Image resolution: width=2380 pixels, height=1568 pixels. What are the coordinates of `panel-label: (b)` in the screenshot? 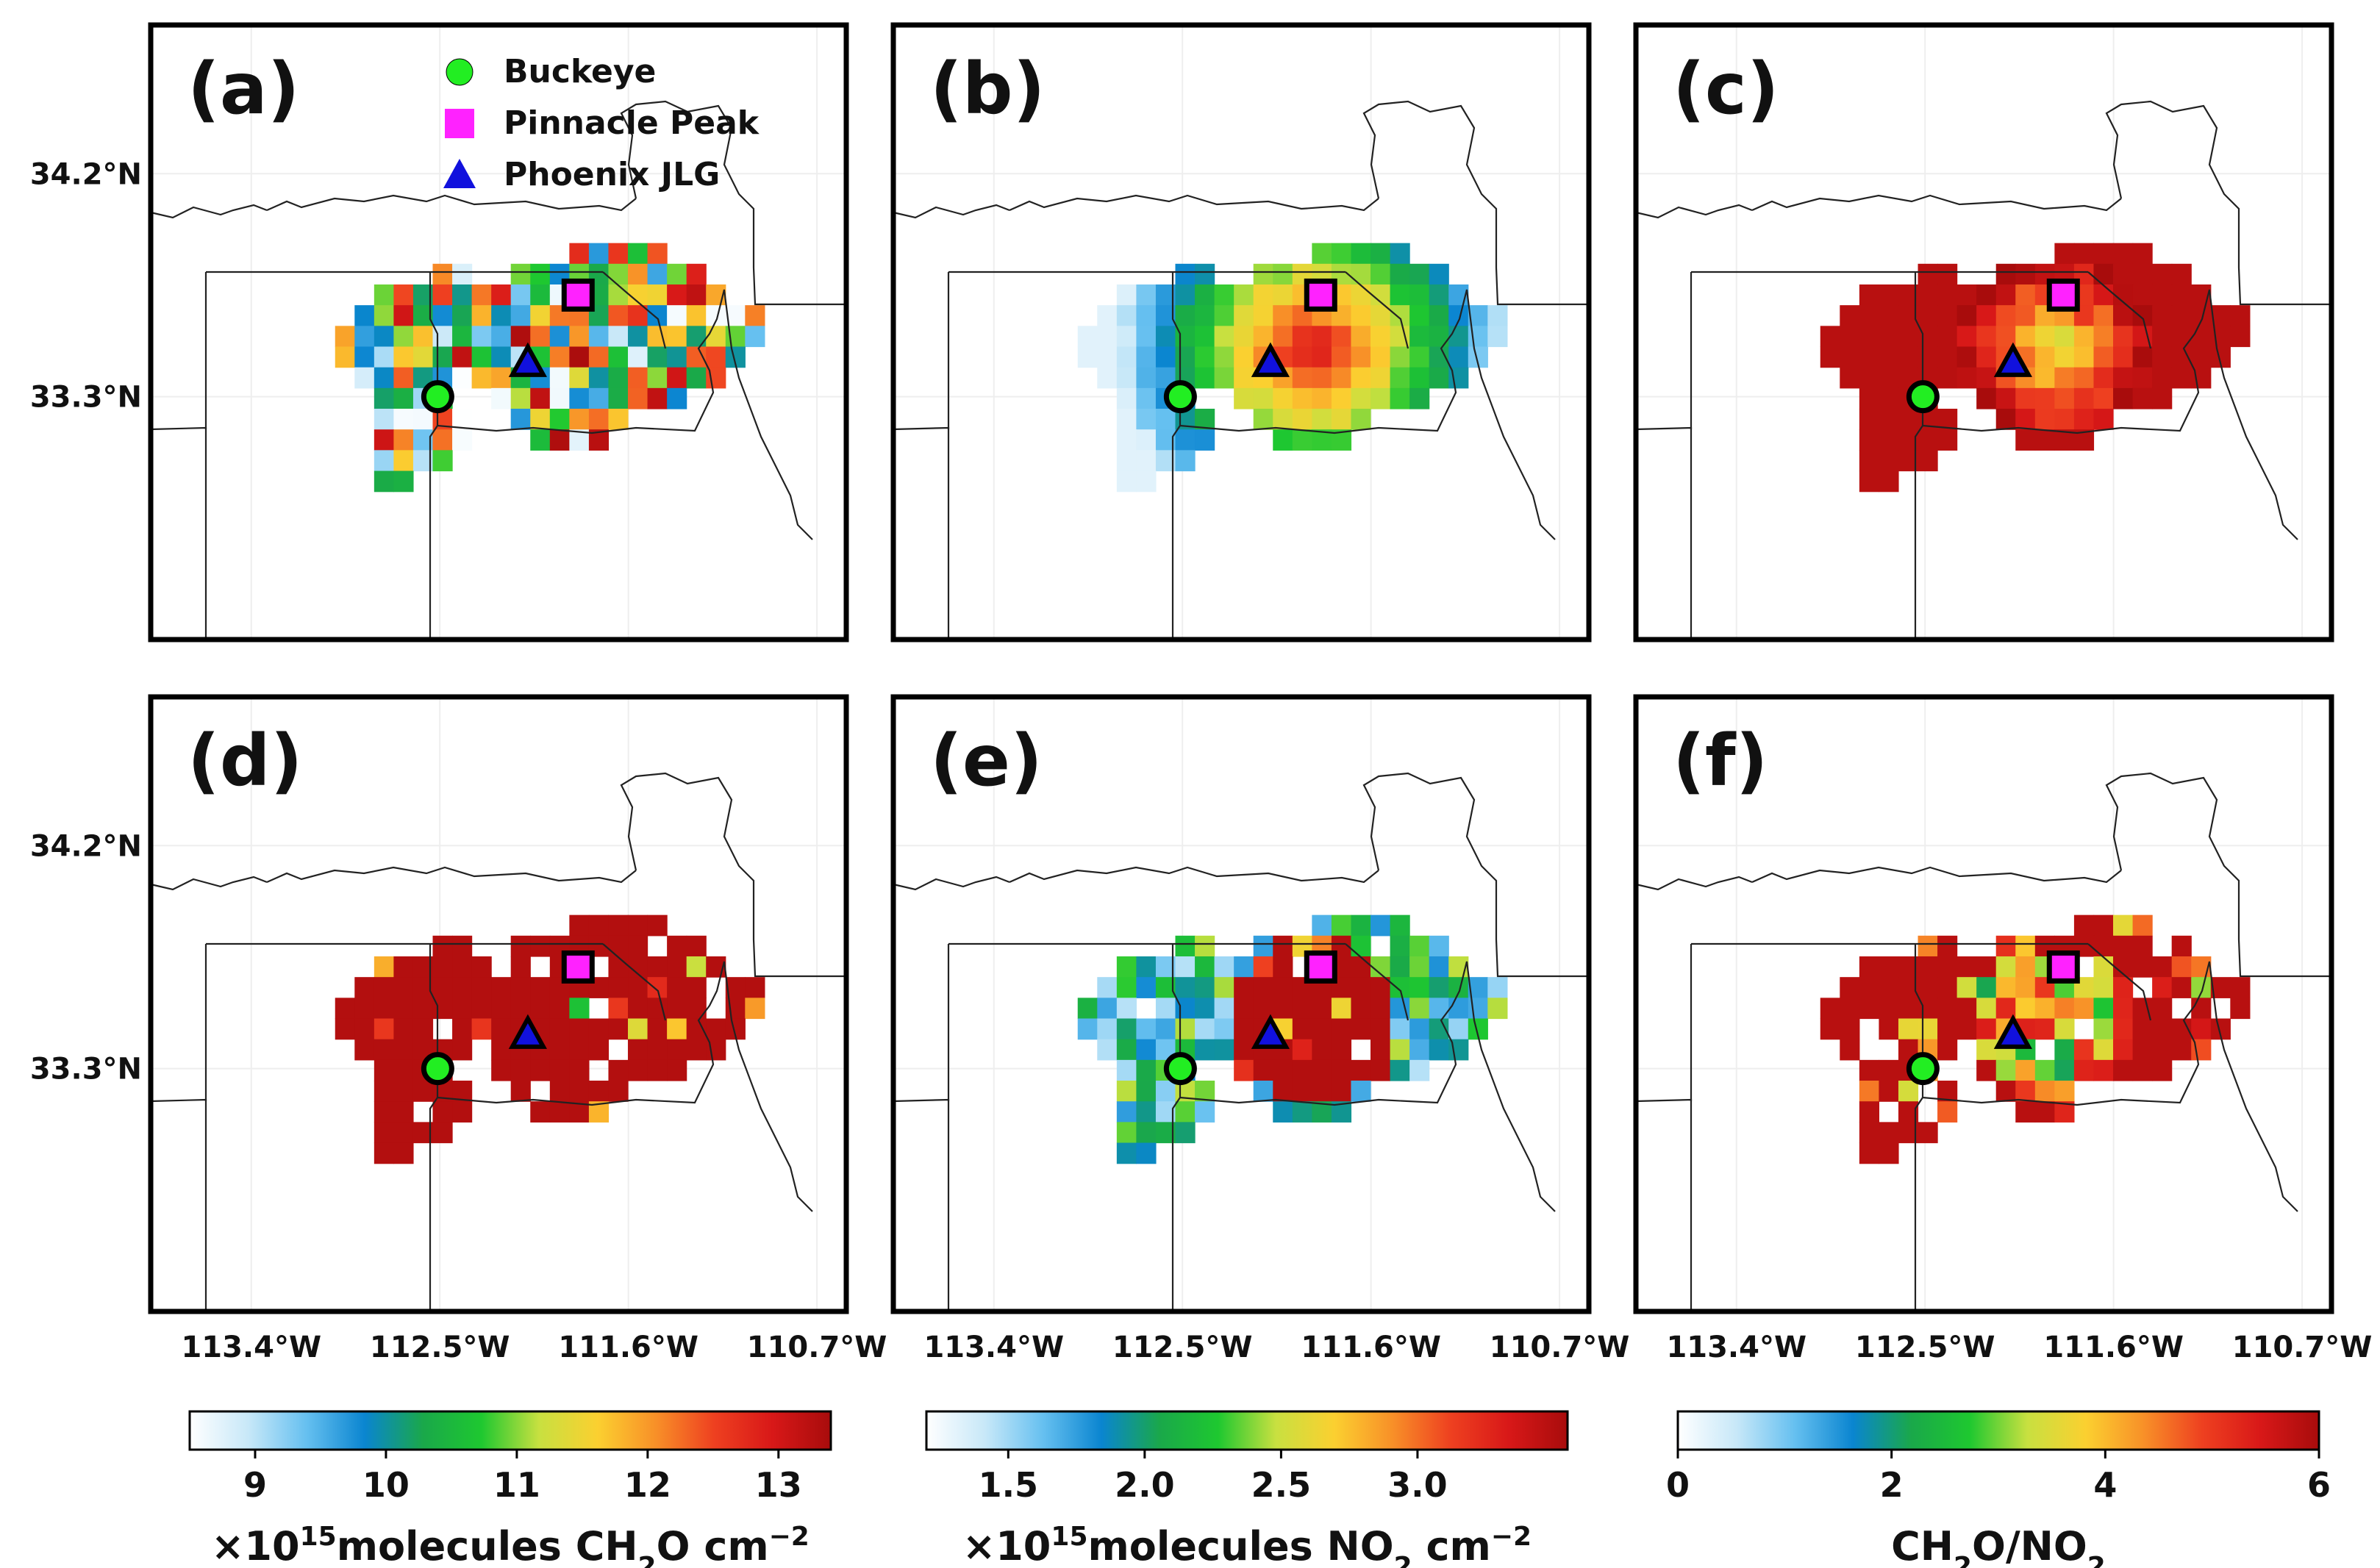 It's located at (987, 89).